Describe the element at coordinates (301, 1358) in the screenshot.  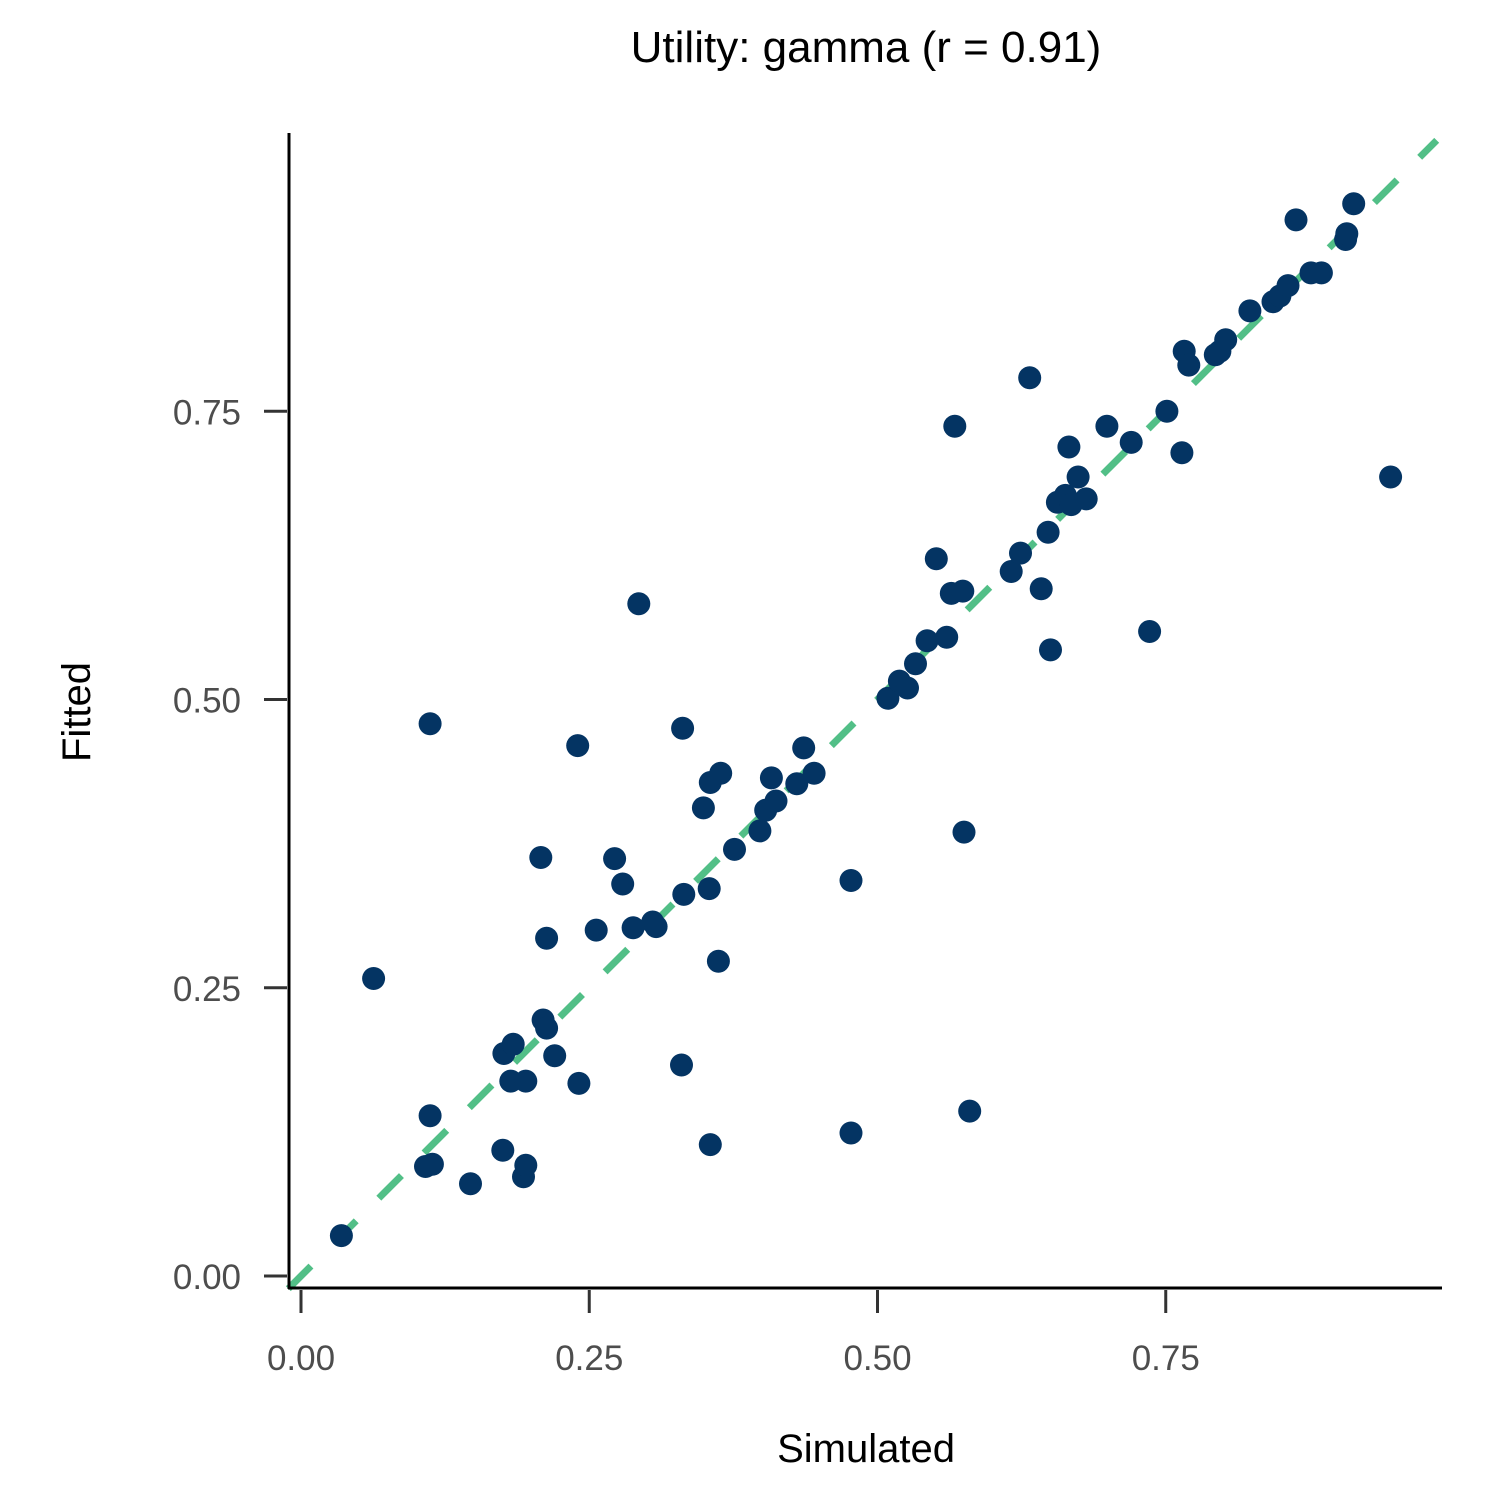
I see `x-tick-label: 0.00` at that location.